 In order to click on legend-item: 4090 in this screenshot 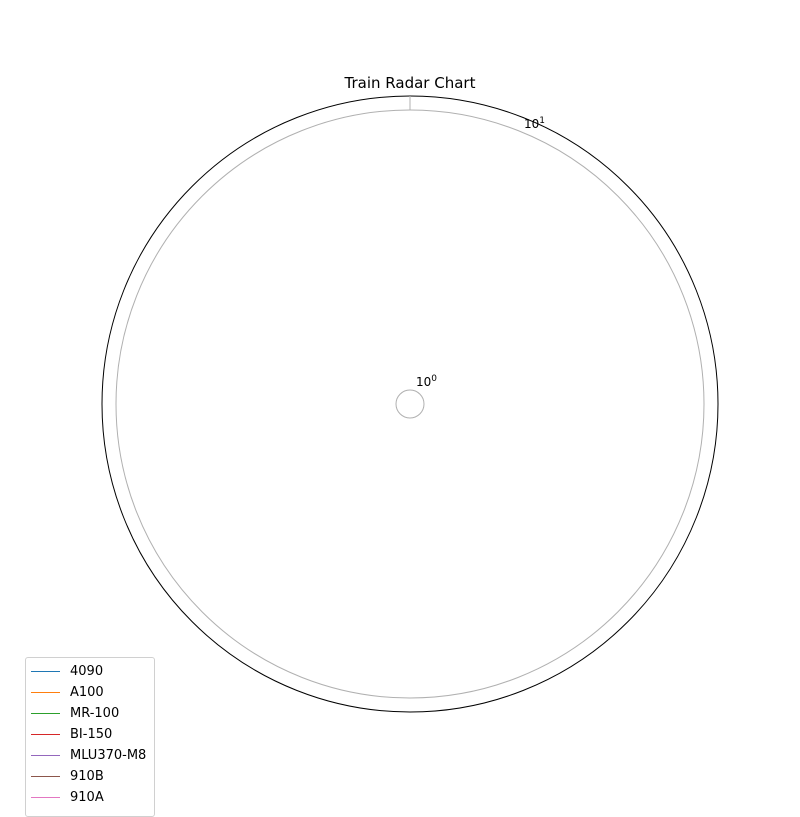, I will do `click(90, 671)`.